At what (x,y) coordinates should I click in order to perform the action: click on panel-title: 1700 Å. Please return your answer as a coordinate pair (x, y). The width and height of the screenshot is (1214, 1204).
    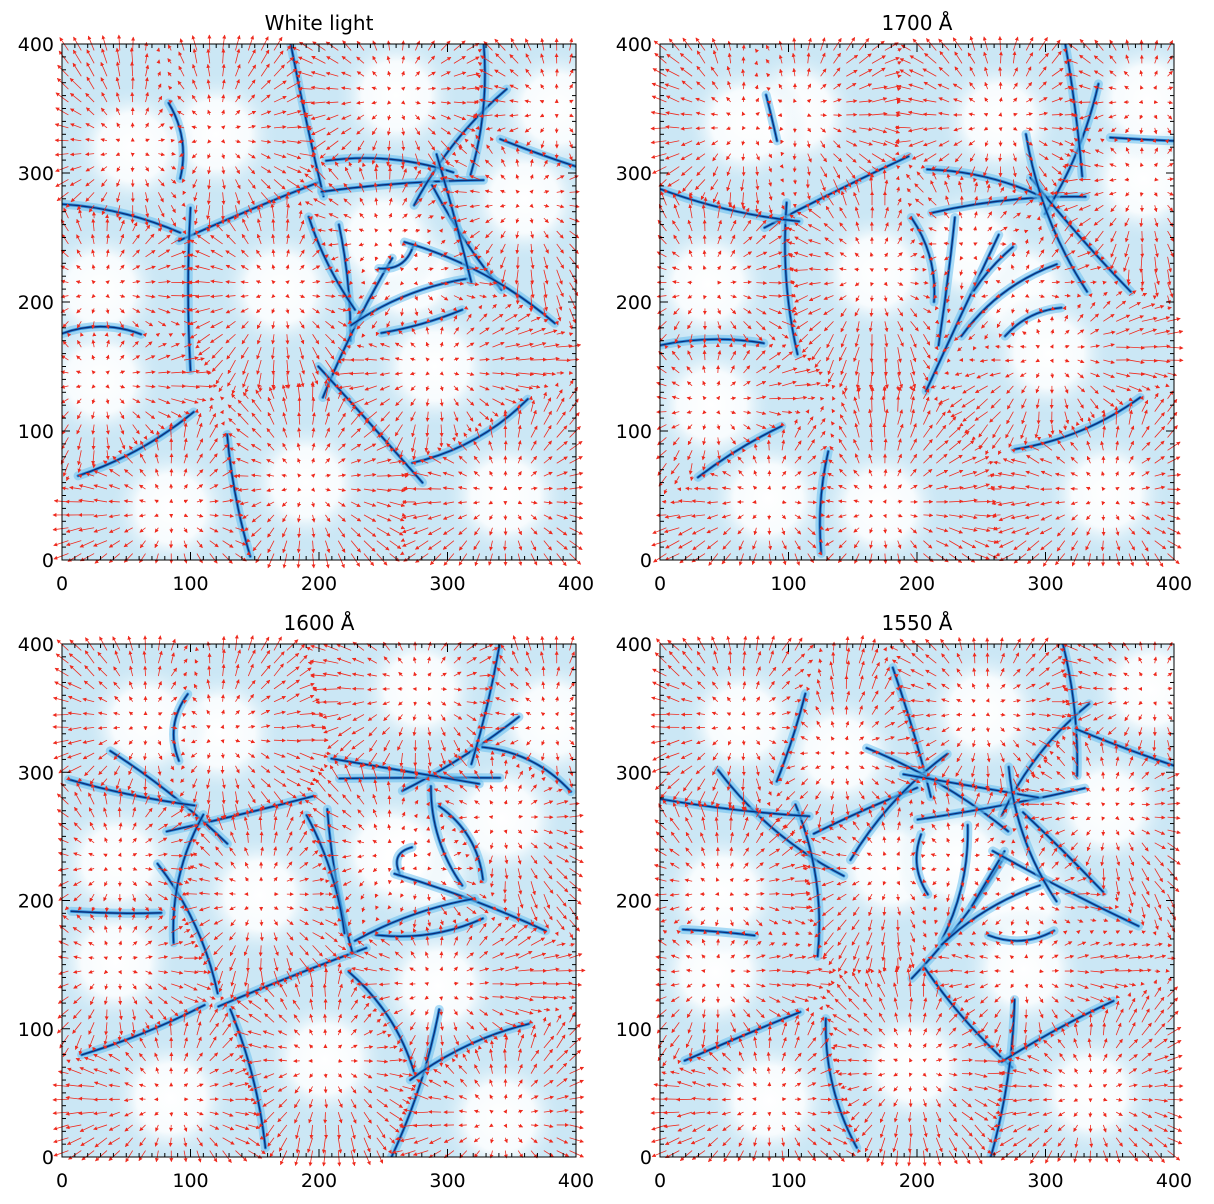
    Looking at the image, I should click on (917, 23).